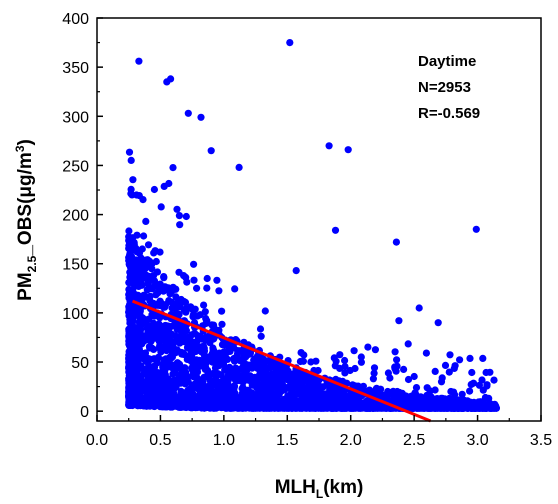 The height and width of the screenshot is (504, 558). I want to click on y-tick-label: 350, so click(75, 68).